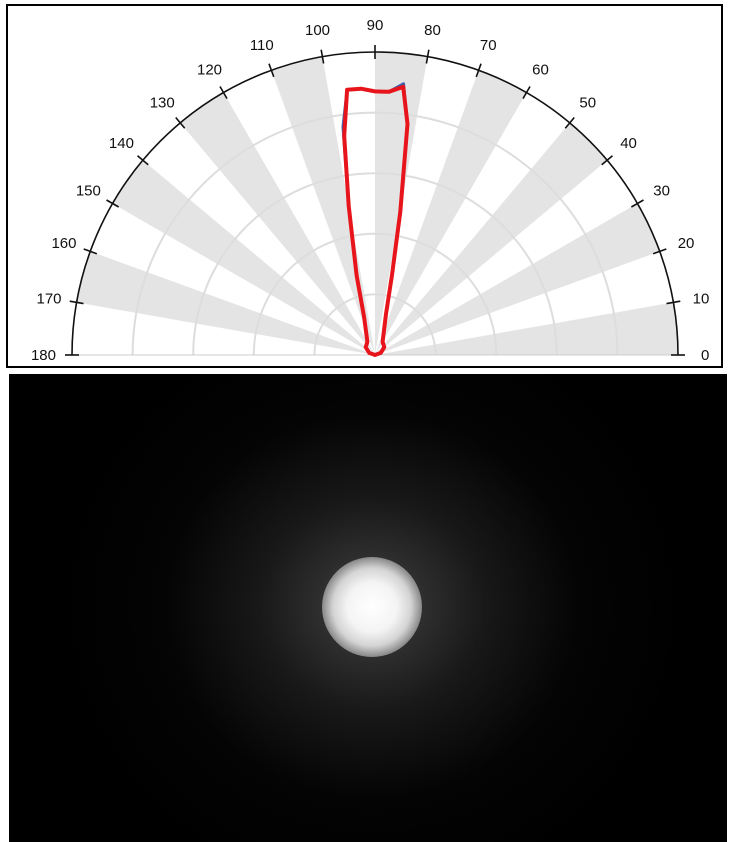 Image resolution: width=735 pixels, height=842 pixels. I want to click on angle-tick-label: 140, so click(121, 143).